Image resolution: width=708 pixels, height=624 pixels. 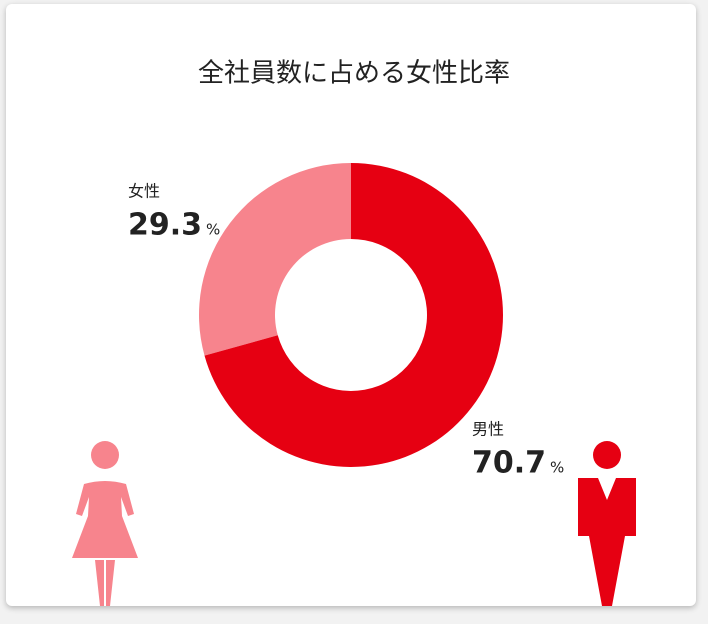 I want to click on category-label: 男性, so click(x=488, y=429).